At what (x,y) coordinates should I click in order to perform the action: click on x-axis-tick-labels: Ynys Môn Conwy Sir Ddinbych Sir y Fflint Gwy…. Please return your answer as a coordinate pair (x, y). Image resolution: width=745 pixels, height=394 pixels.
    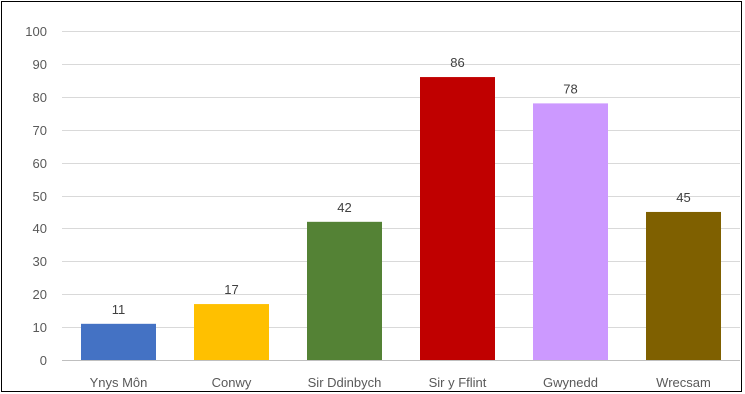
    Looking at the image, I should click on (400, 382).